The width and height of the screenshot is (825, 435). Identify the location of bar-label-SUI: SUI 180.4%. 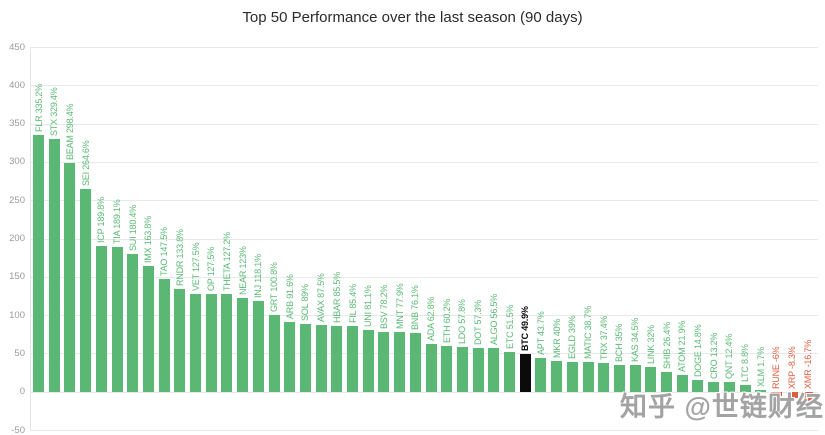
(132, 227).